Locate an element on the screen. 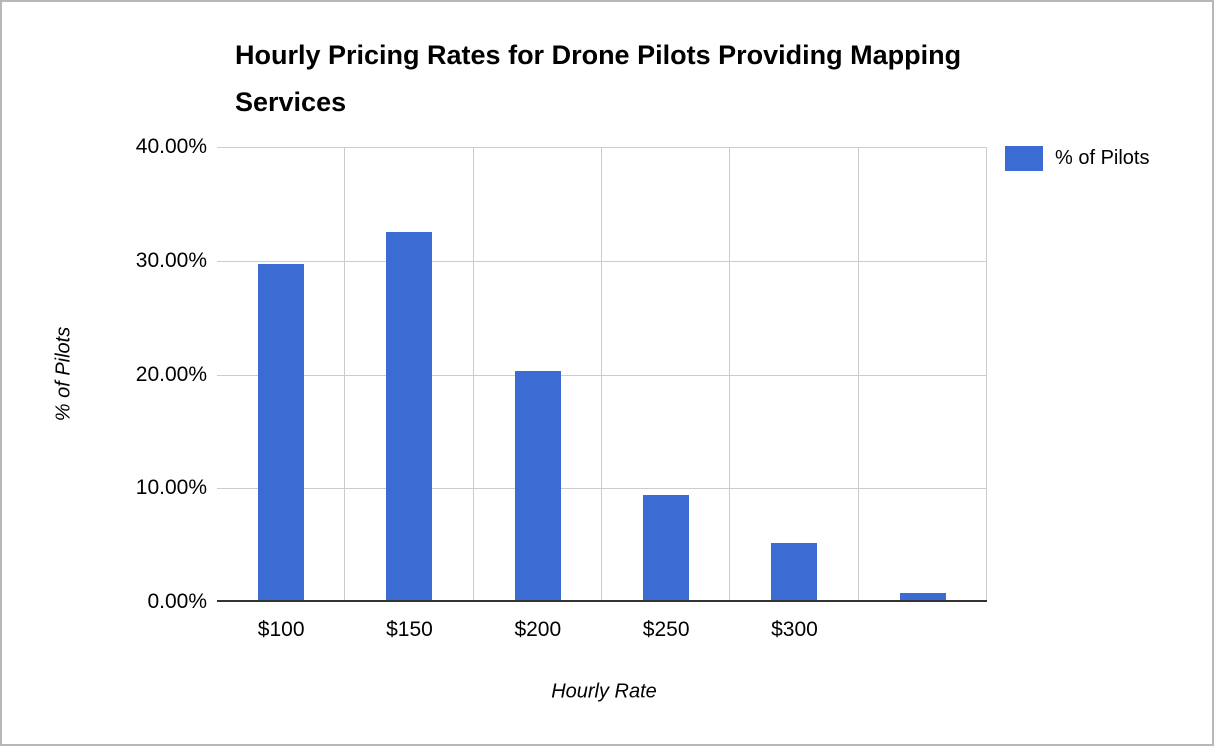 The height and width of the screenshot is (746, 1214). y-tick-label: 40.00% is located at coordinates (171, 146).